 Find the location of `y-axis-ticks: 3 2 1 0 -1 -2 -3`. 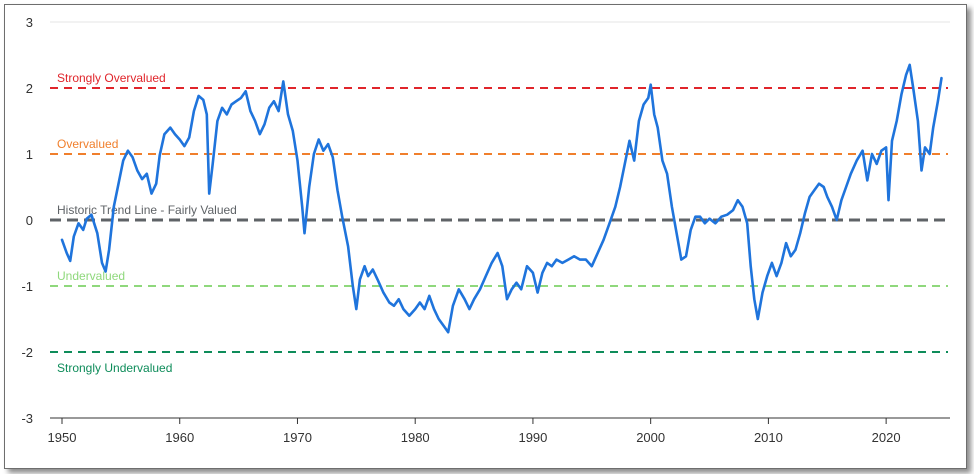

y-axis-ticks: 3 2 1 0 -1 -2 -3 is located at coordinates (27, 220).